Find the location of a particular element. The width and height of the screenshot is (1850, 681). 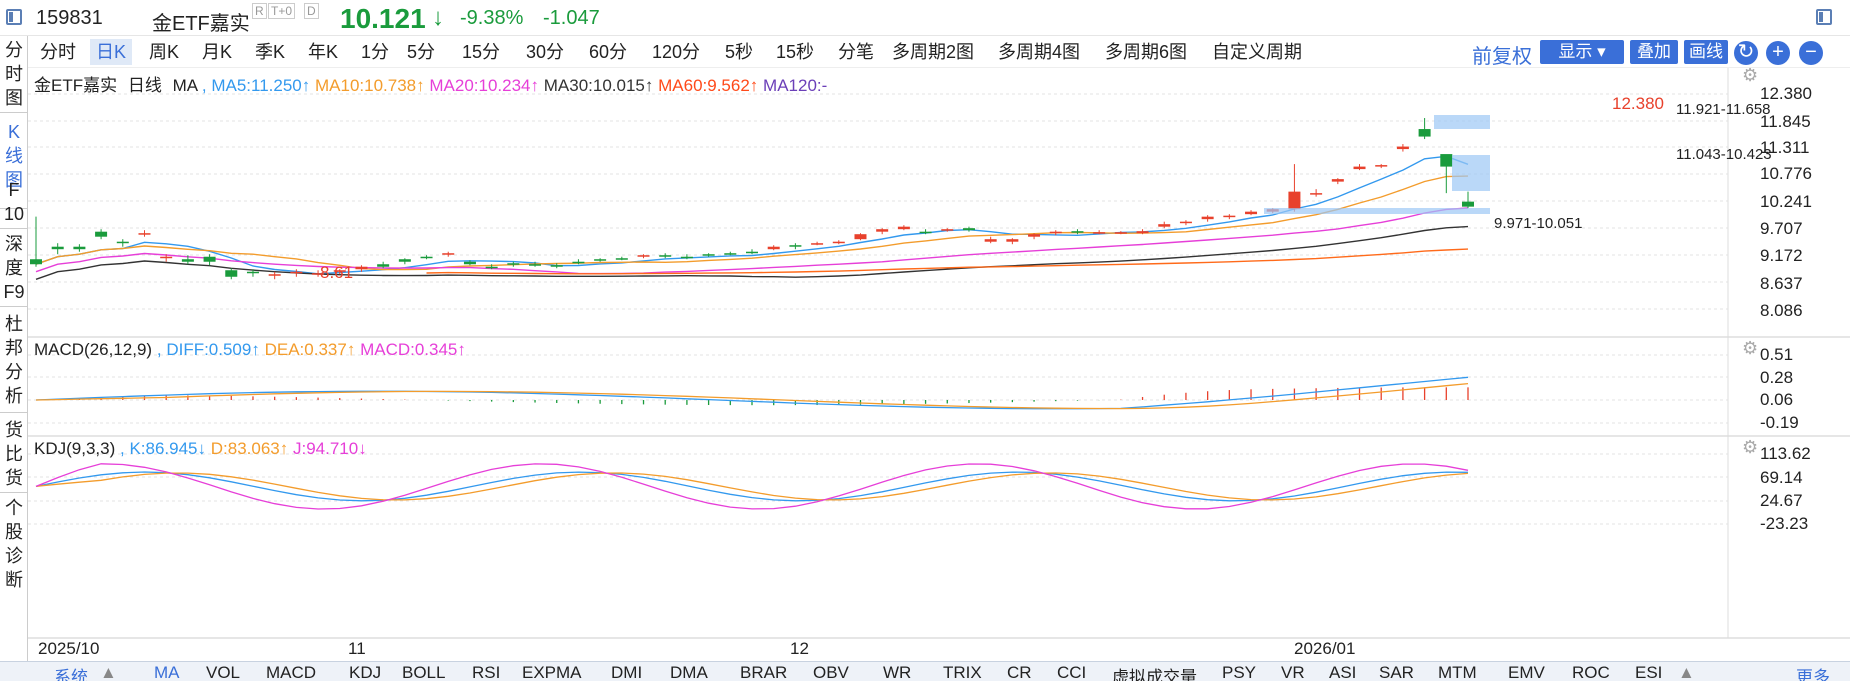

period-month: 月K is located at coordinates (217, 52).